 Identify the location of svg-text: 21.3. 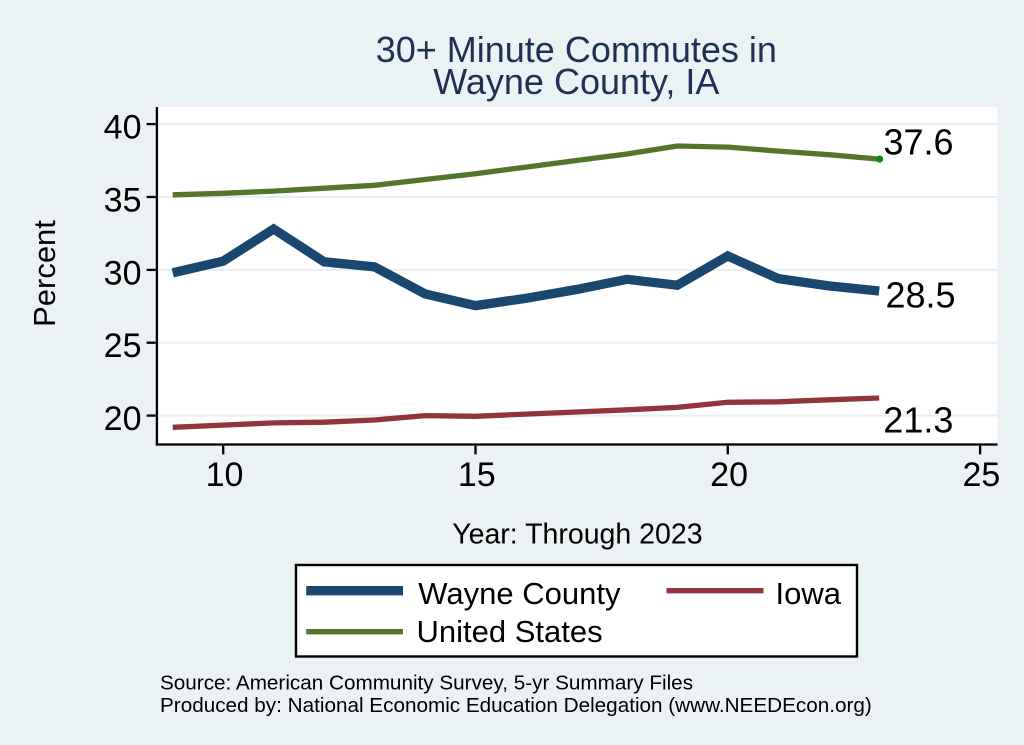
(918, 420).